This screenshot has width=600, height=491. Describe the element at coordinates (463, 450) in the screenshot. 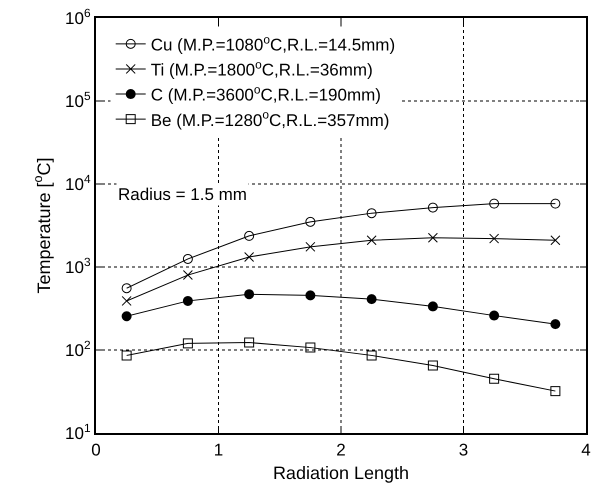

I see `x-tick-label: 3` at that location.